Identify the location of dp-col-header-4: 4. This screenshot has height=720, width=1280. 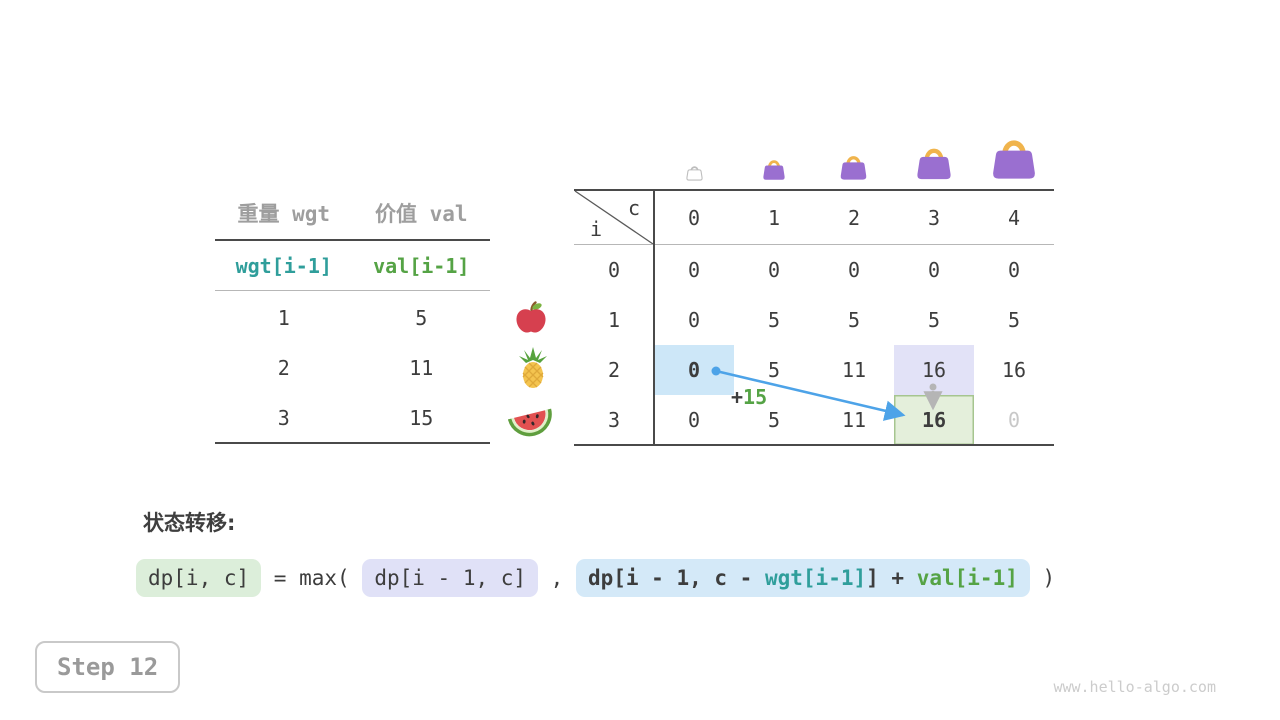
(1014, 217).